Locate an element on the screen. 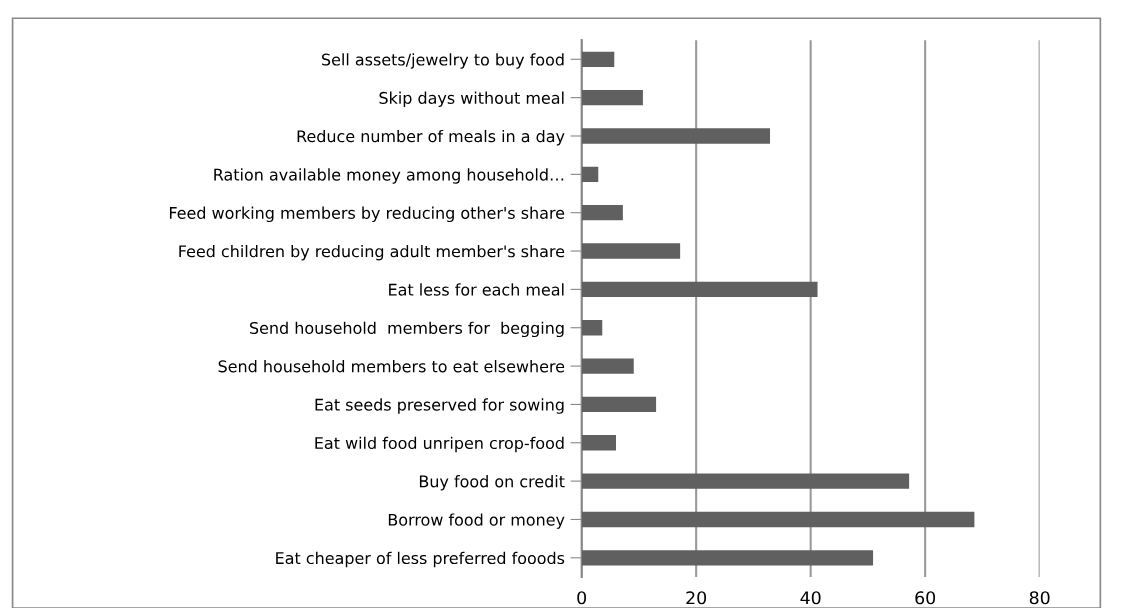 This screenshot has height=608, width=1145. y-tick-label: Borrow food or money is located at coordinates (476, 521).